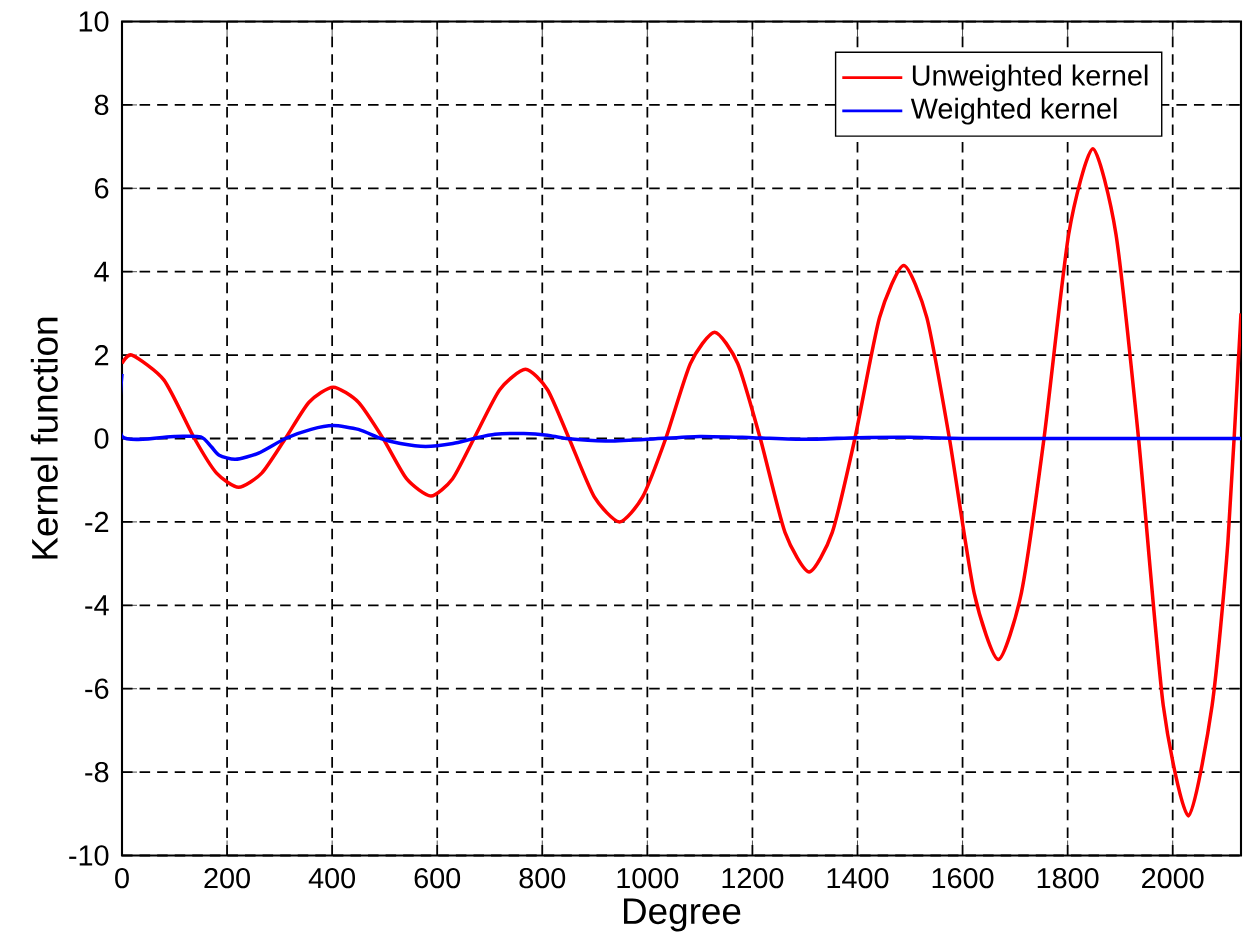 This screenshot has height=934, width=1243. What do you see at coordinates (682, 915) in the screenshot?
I see `x-axis-title: Degree` at bounding box center [682, 915].